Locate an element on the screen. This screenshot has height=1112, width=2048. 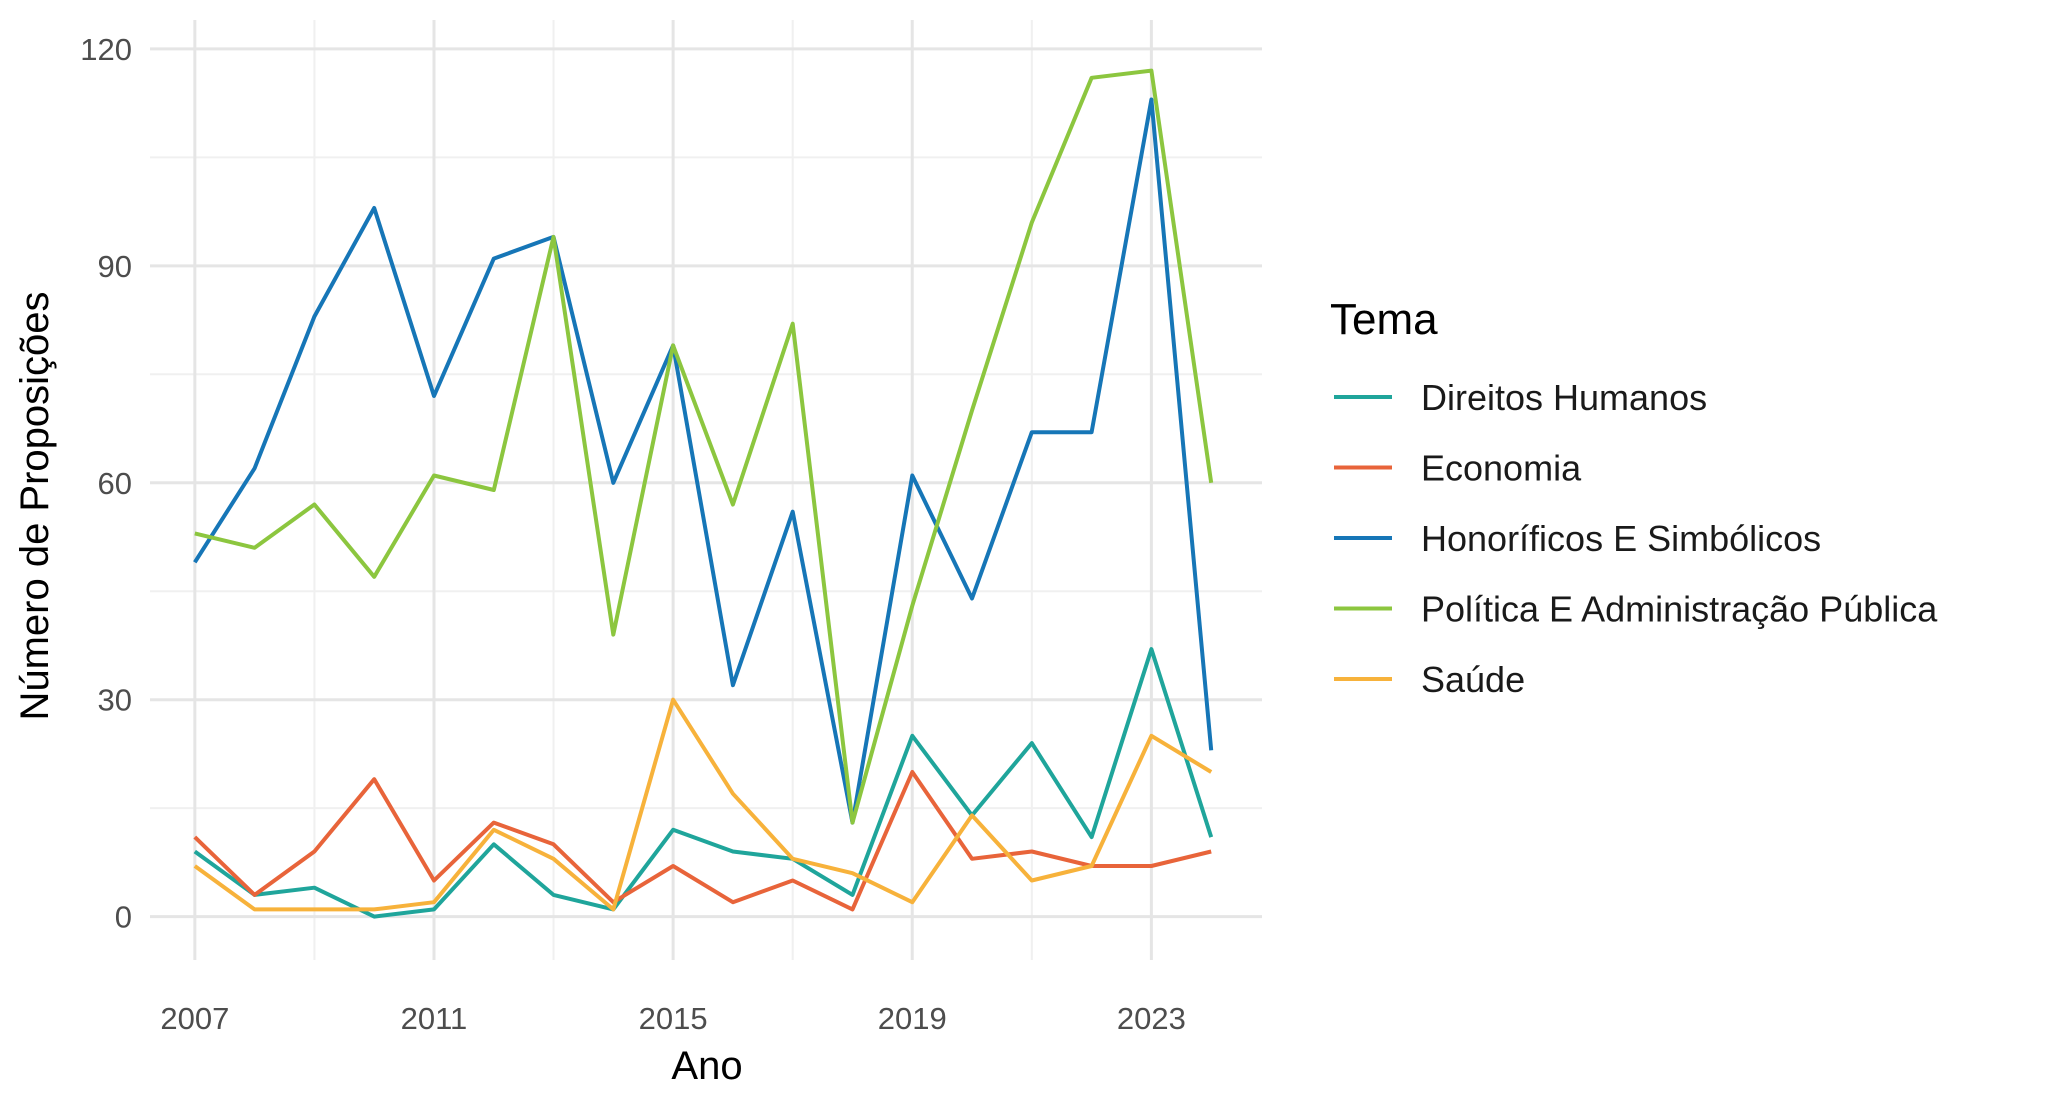
y-tick-label: 60 is located at coordinates (115, 483).